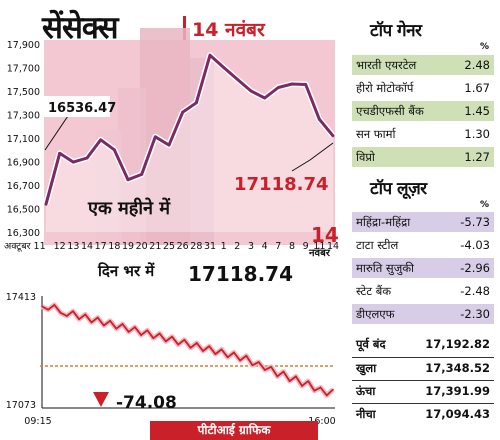 This screenshot has height=440, width=500. What do you see at coordinates (25, 246) in the screenshot?
I see `x-tick-label: अक्टूबर 11` at bounding box center [25, 246].